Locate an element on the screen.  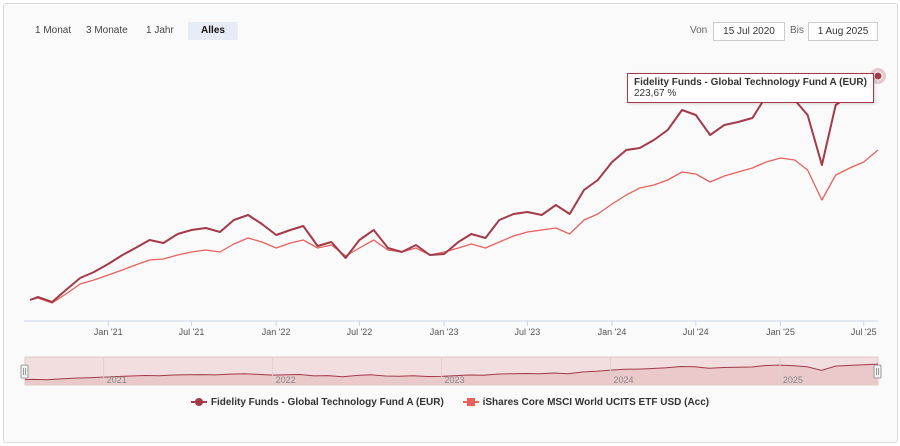
tooltip-value: 223,67 % is located at coordinates (655, 93).